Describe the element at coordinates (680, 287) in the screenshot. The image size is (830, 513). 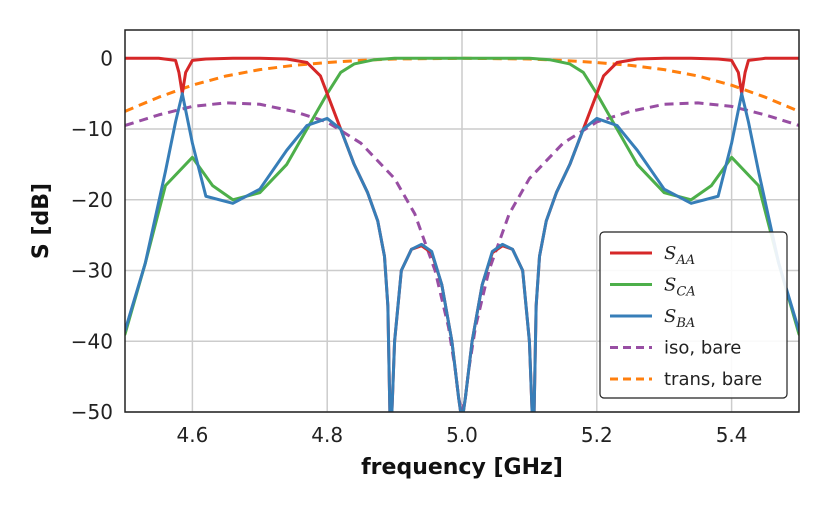
I see `legend-entry-label: SCA` at that location.